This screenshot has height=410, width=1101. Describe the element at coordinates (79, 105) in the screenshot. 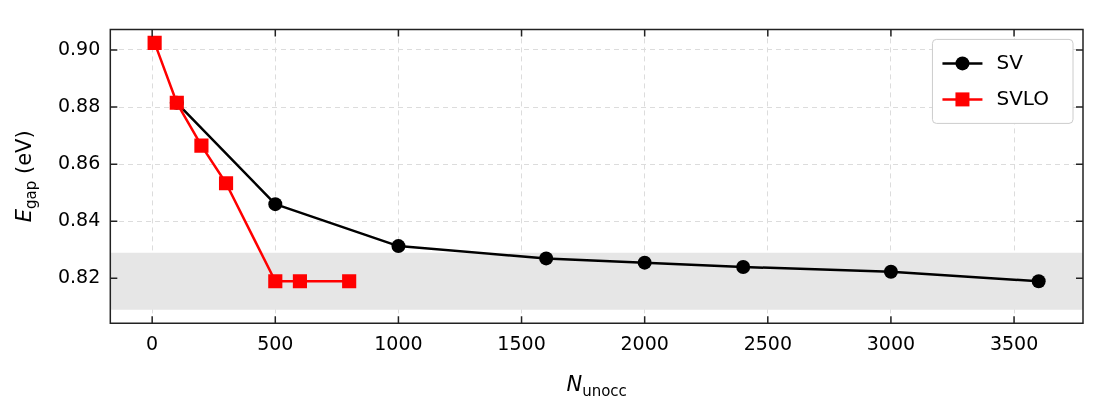

I see `y-tick-label: 0.88` at that location.